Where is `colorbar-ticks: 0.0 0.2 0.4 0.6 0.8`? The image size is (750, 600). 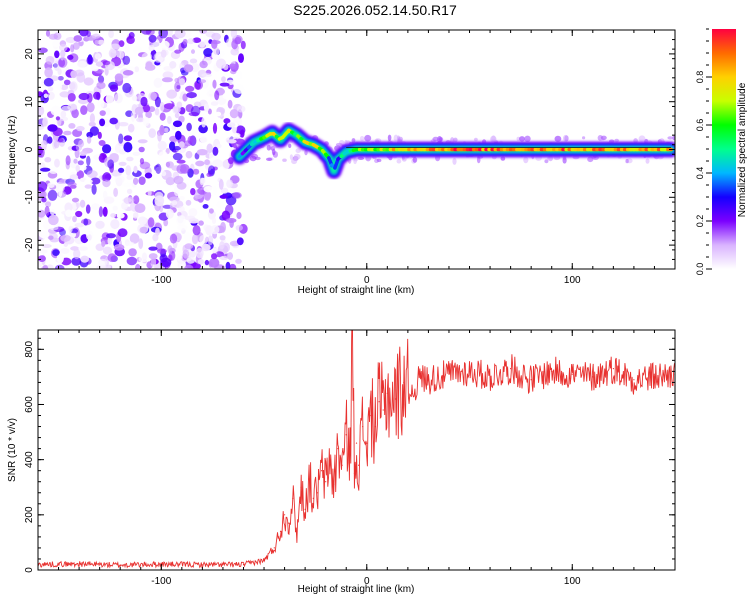
colorbar-ticks: 0.0 0.2 0.4 0.6 0.8 is located at coordinates (703, 152).